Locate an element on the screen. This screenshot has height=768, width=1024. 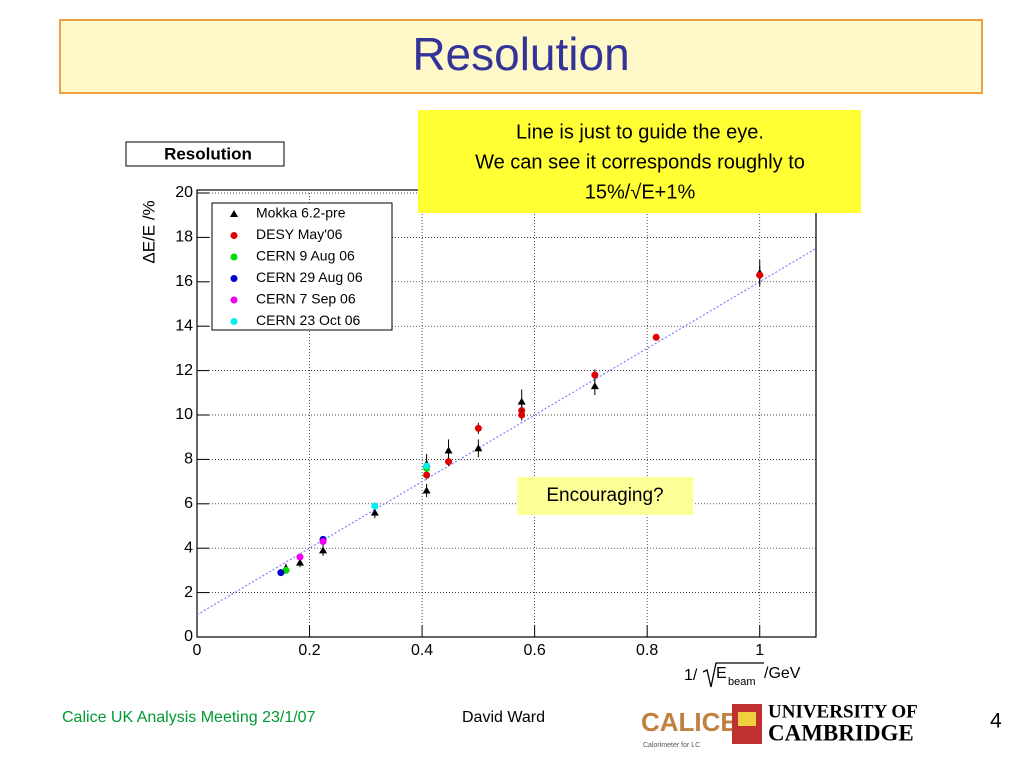
y-tick-label: 0 is located at coordinates (188, 636).